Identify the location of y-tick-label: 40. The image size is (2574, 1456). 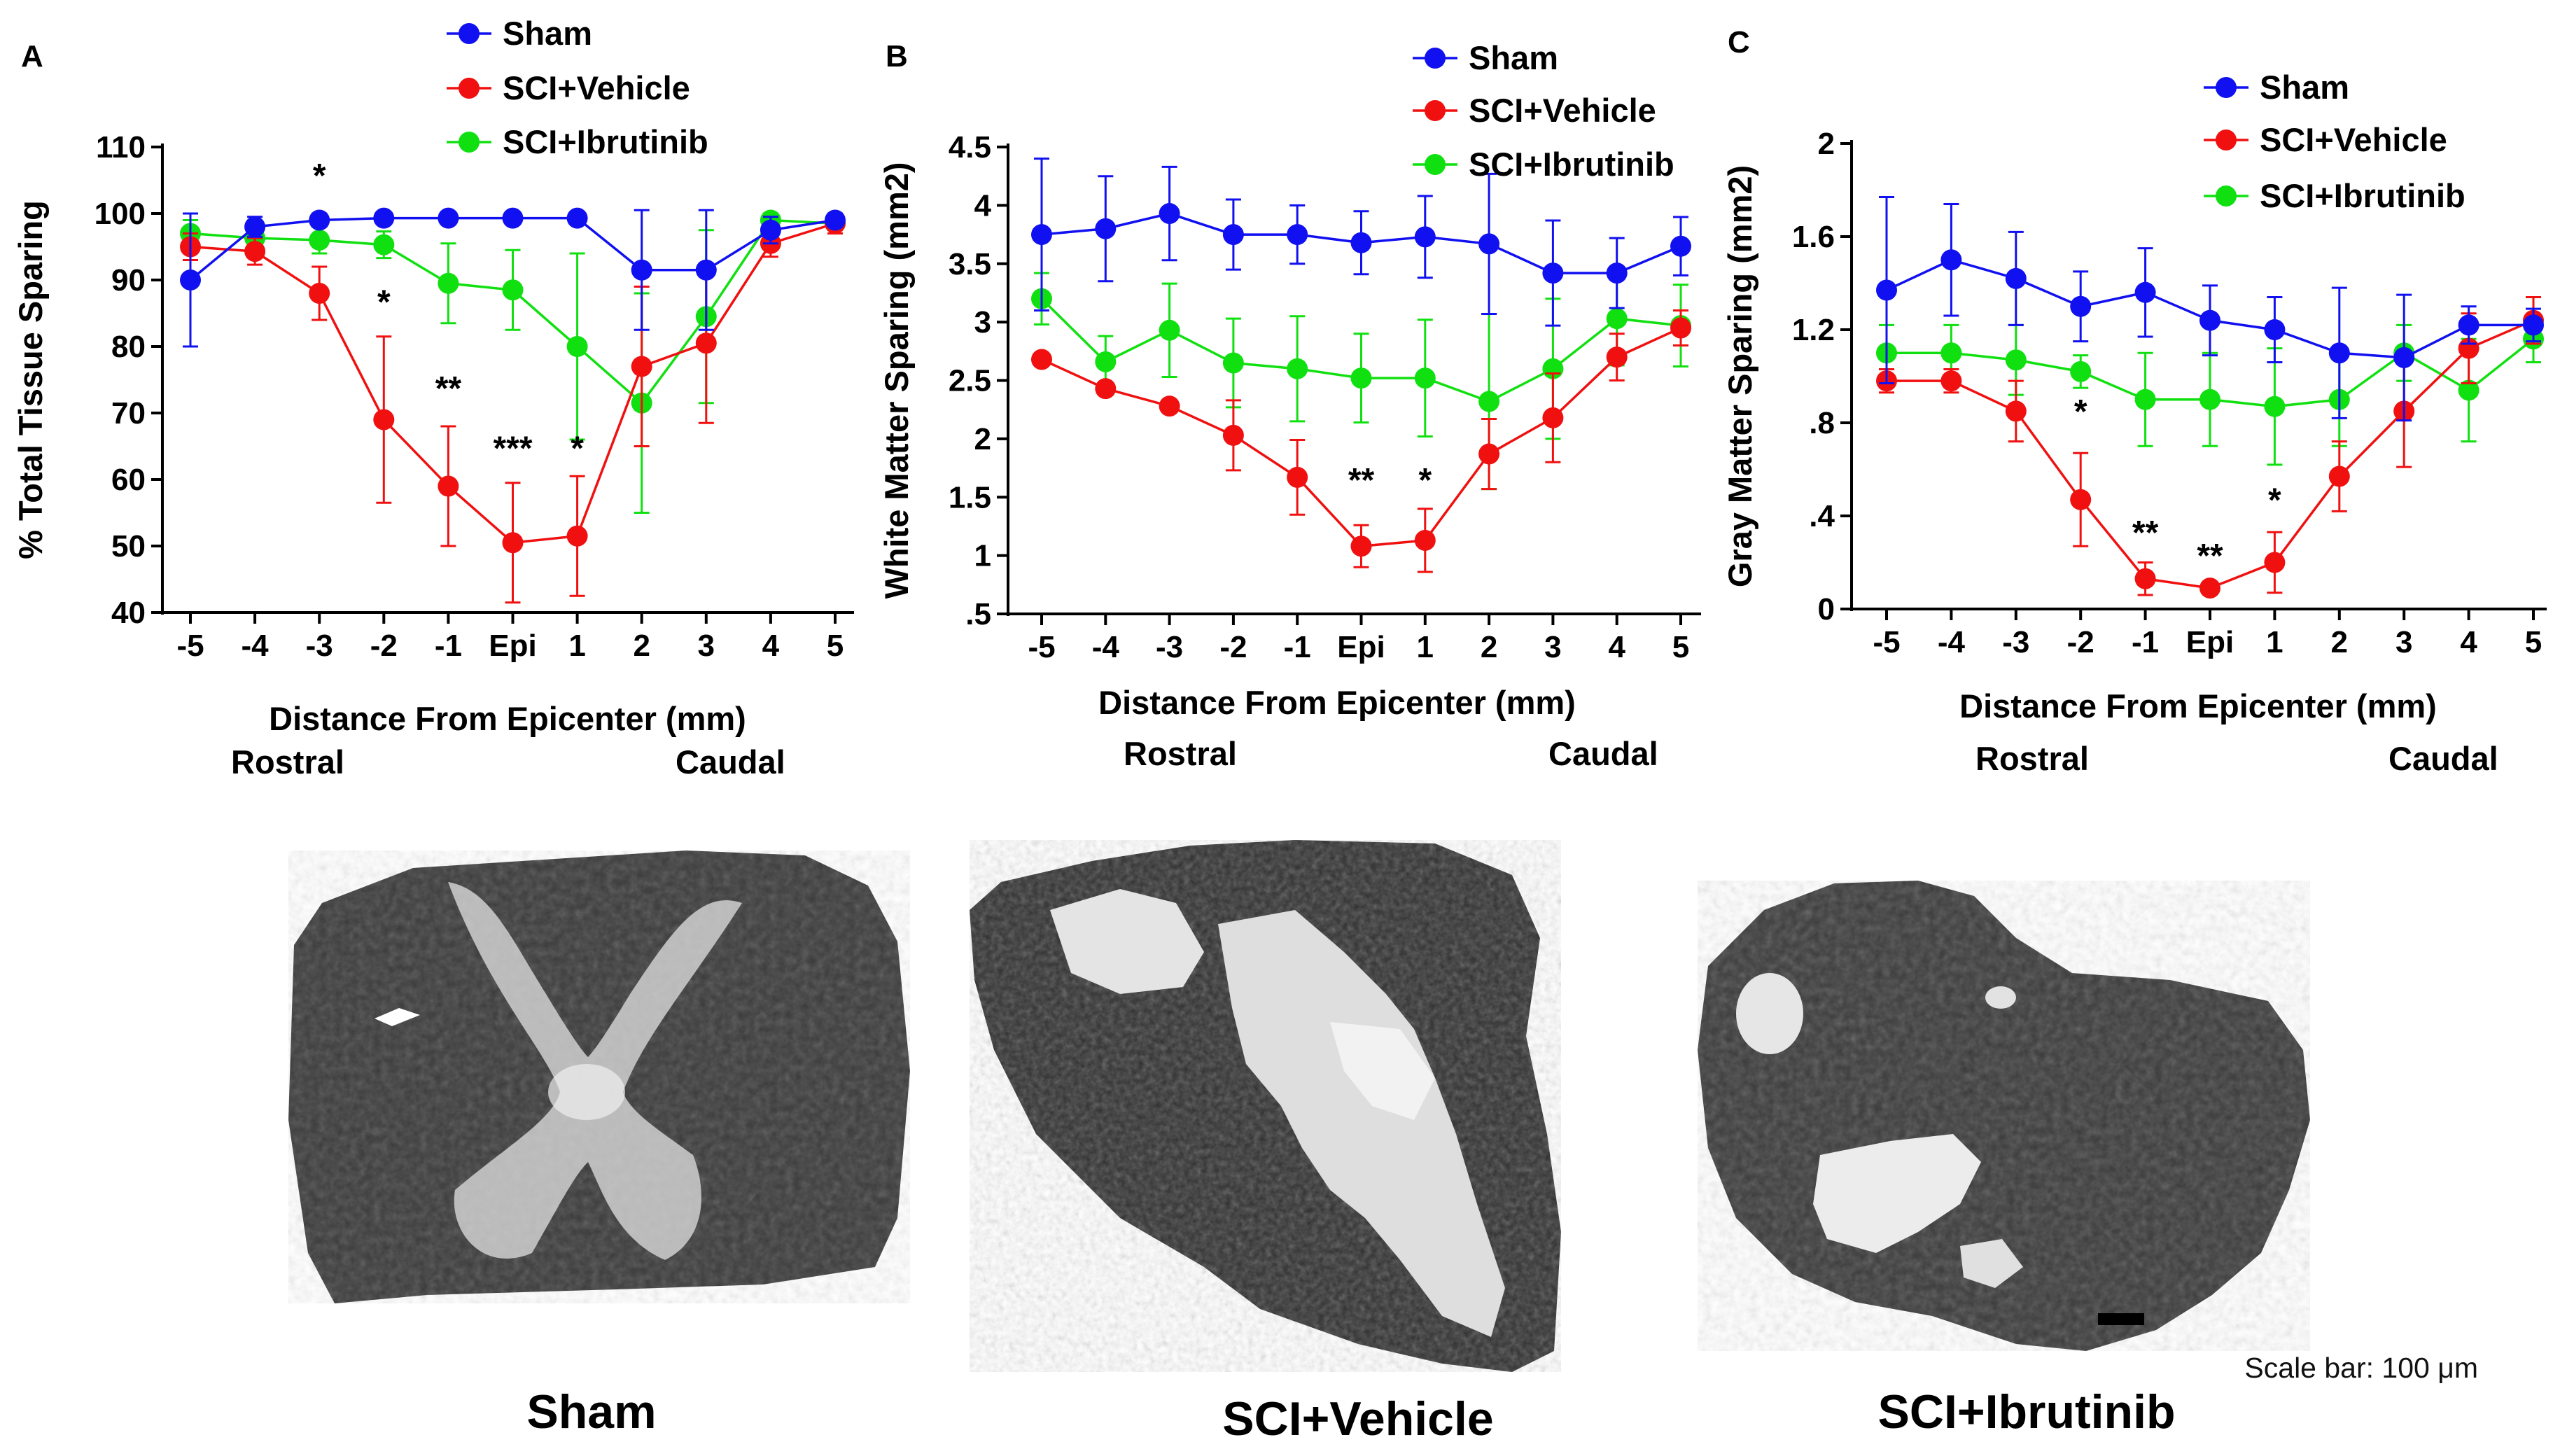
(128, 613).